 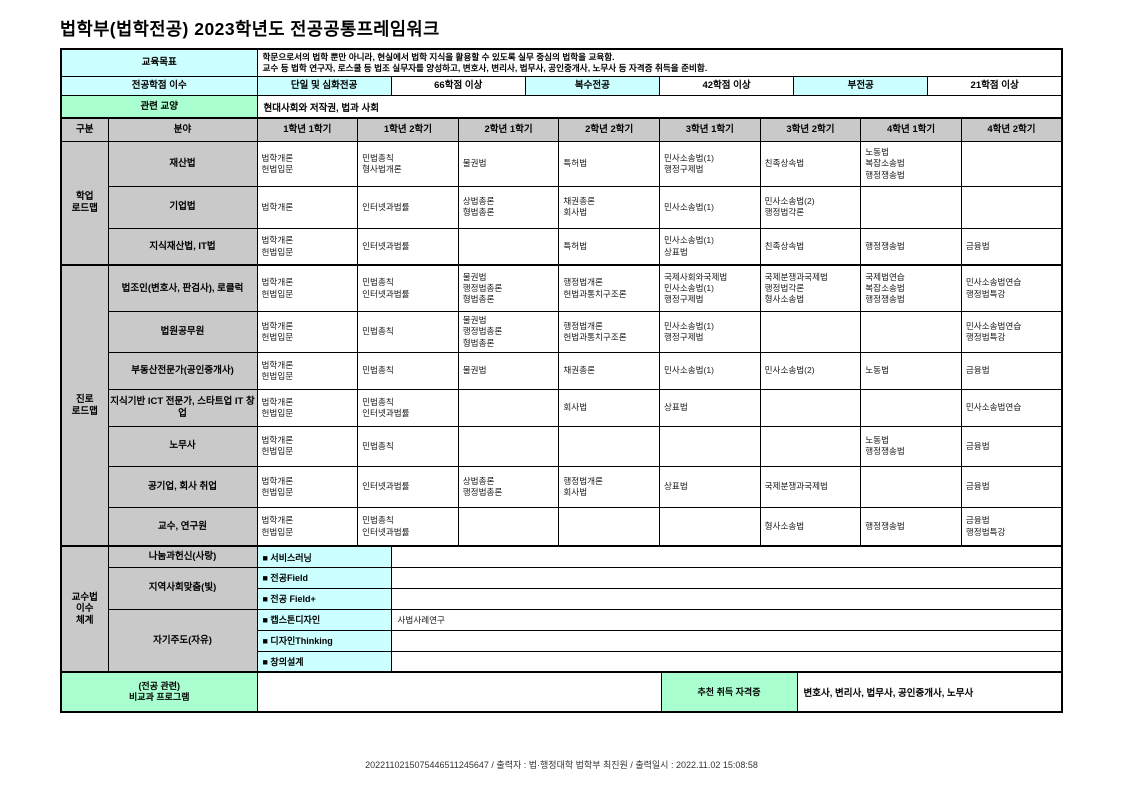 I want to click on table-row: 자기주도(자유) ■ 캡스톤디자인 사법사례연구, so click(x=562, y=640).